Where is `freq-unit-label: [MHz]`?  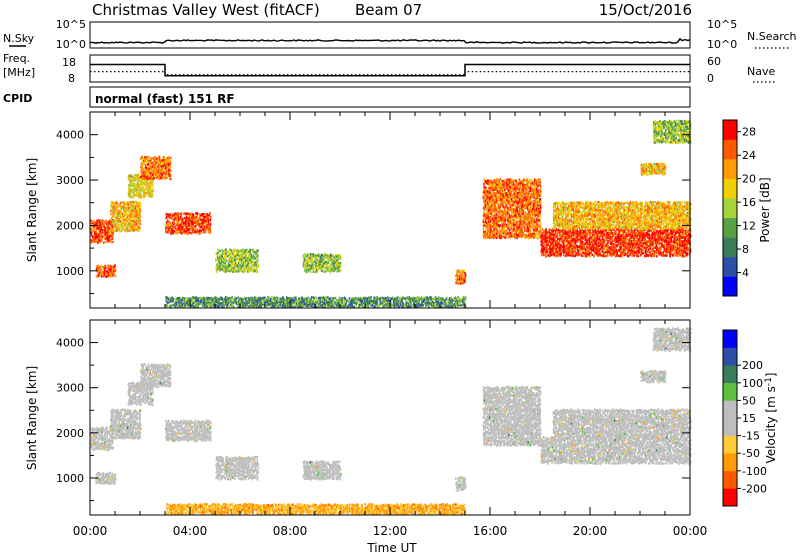 freq-unit-label: [MHz] is located at coordinates (19, 72).